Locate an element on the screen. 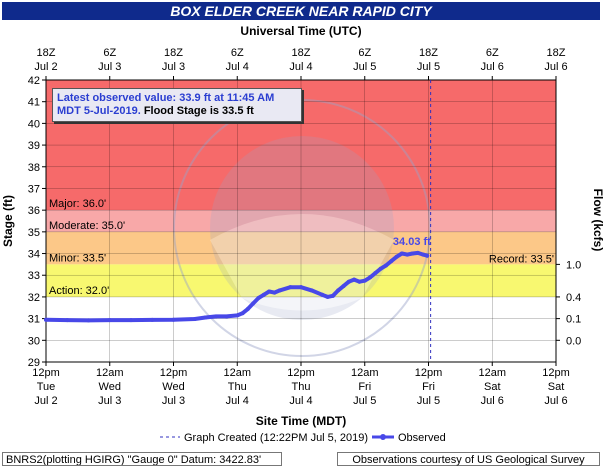  x-top-tick-date: Jul 3 is located at coordinates (173, 67).